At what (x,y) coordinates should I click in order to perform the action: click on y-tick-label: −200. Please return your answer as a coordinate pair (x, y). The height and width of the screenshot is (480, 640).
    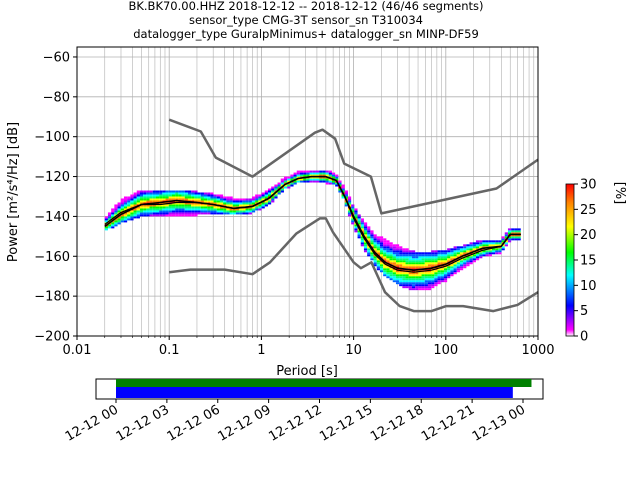
    Looking at the image, I should click on (52, 337).